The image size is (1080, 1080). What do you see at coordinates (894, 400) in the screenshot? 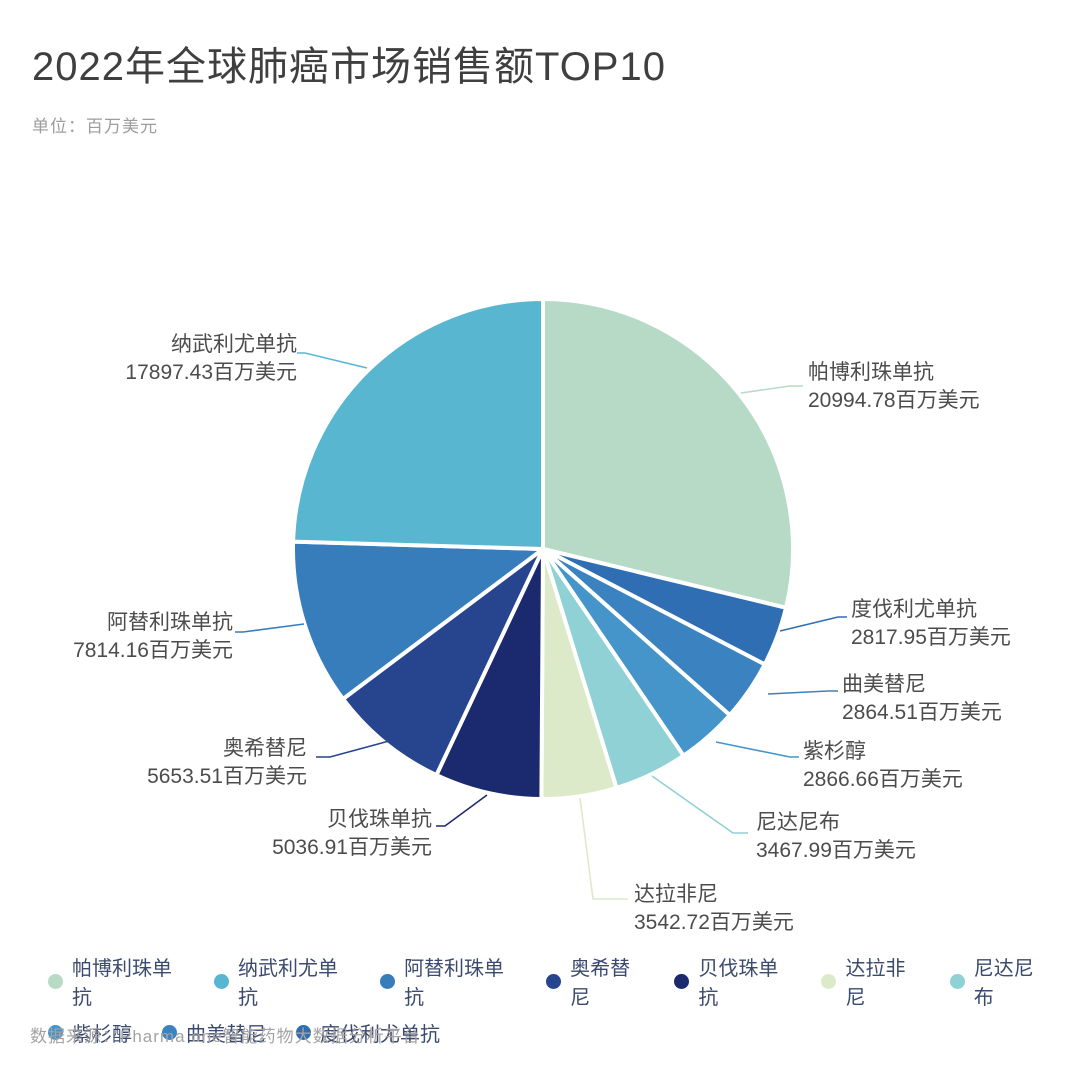
I see `slice-label-value-帕博利珠单抗: 20994.78百万美元` at bounding box center [894, 400].